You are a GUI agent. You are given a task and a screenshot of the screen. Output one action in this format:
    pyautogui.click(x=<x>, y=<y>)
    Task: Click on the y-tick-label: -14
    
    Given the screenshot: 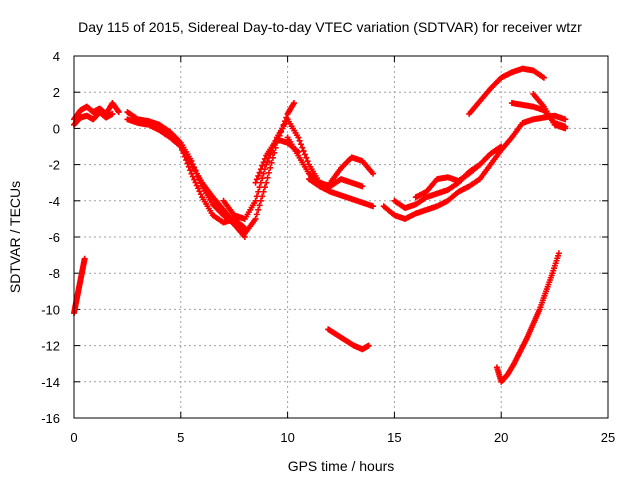 What is the action you would take?
    pyautogui.click(x=50, y=382)
    